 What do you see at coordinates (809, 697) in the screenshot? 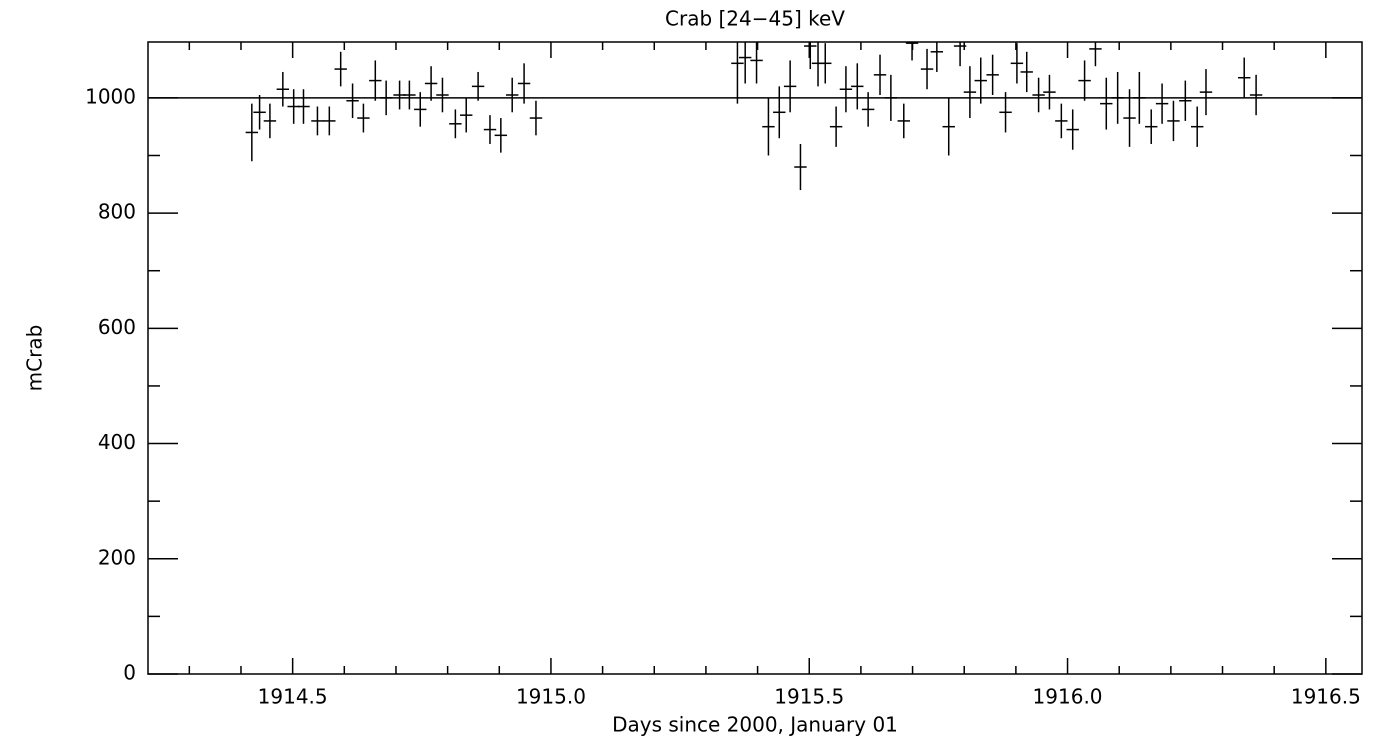
I see `x-tick-label: 1915.5` at bounding box center [809, 697].